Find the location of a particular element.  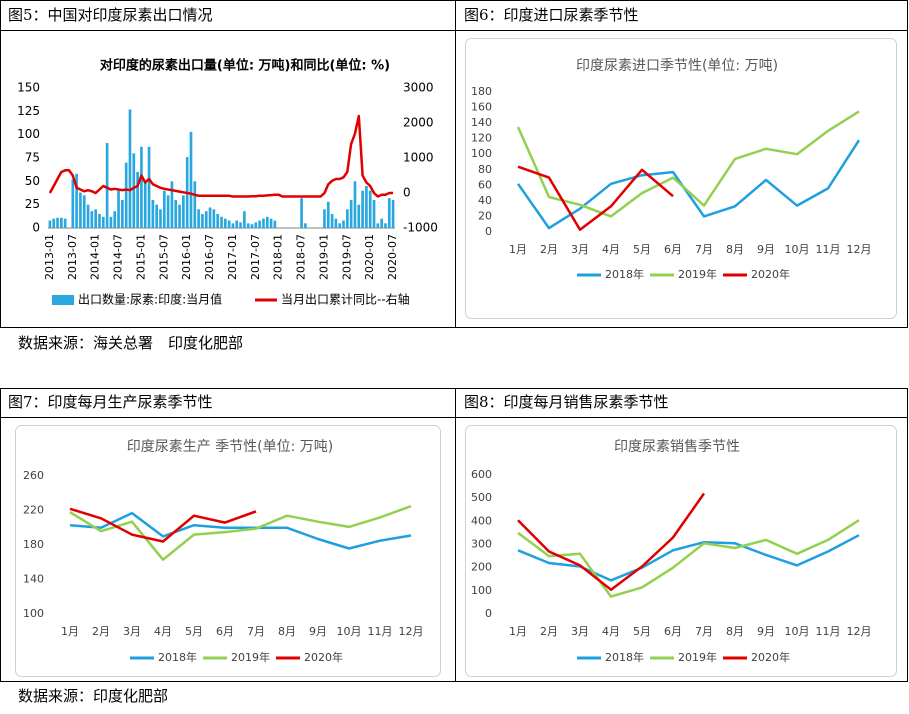

legend-label: 出口数量:尿素:印度:当月值 is located at coordinates (150, 299).